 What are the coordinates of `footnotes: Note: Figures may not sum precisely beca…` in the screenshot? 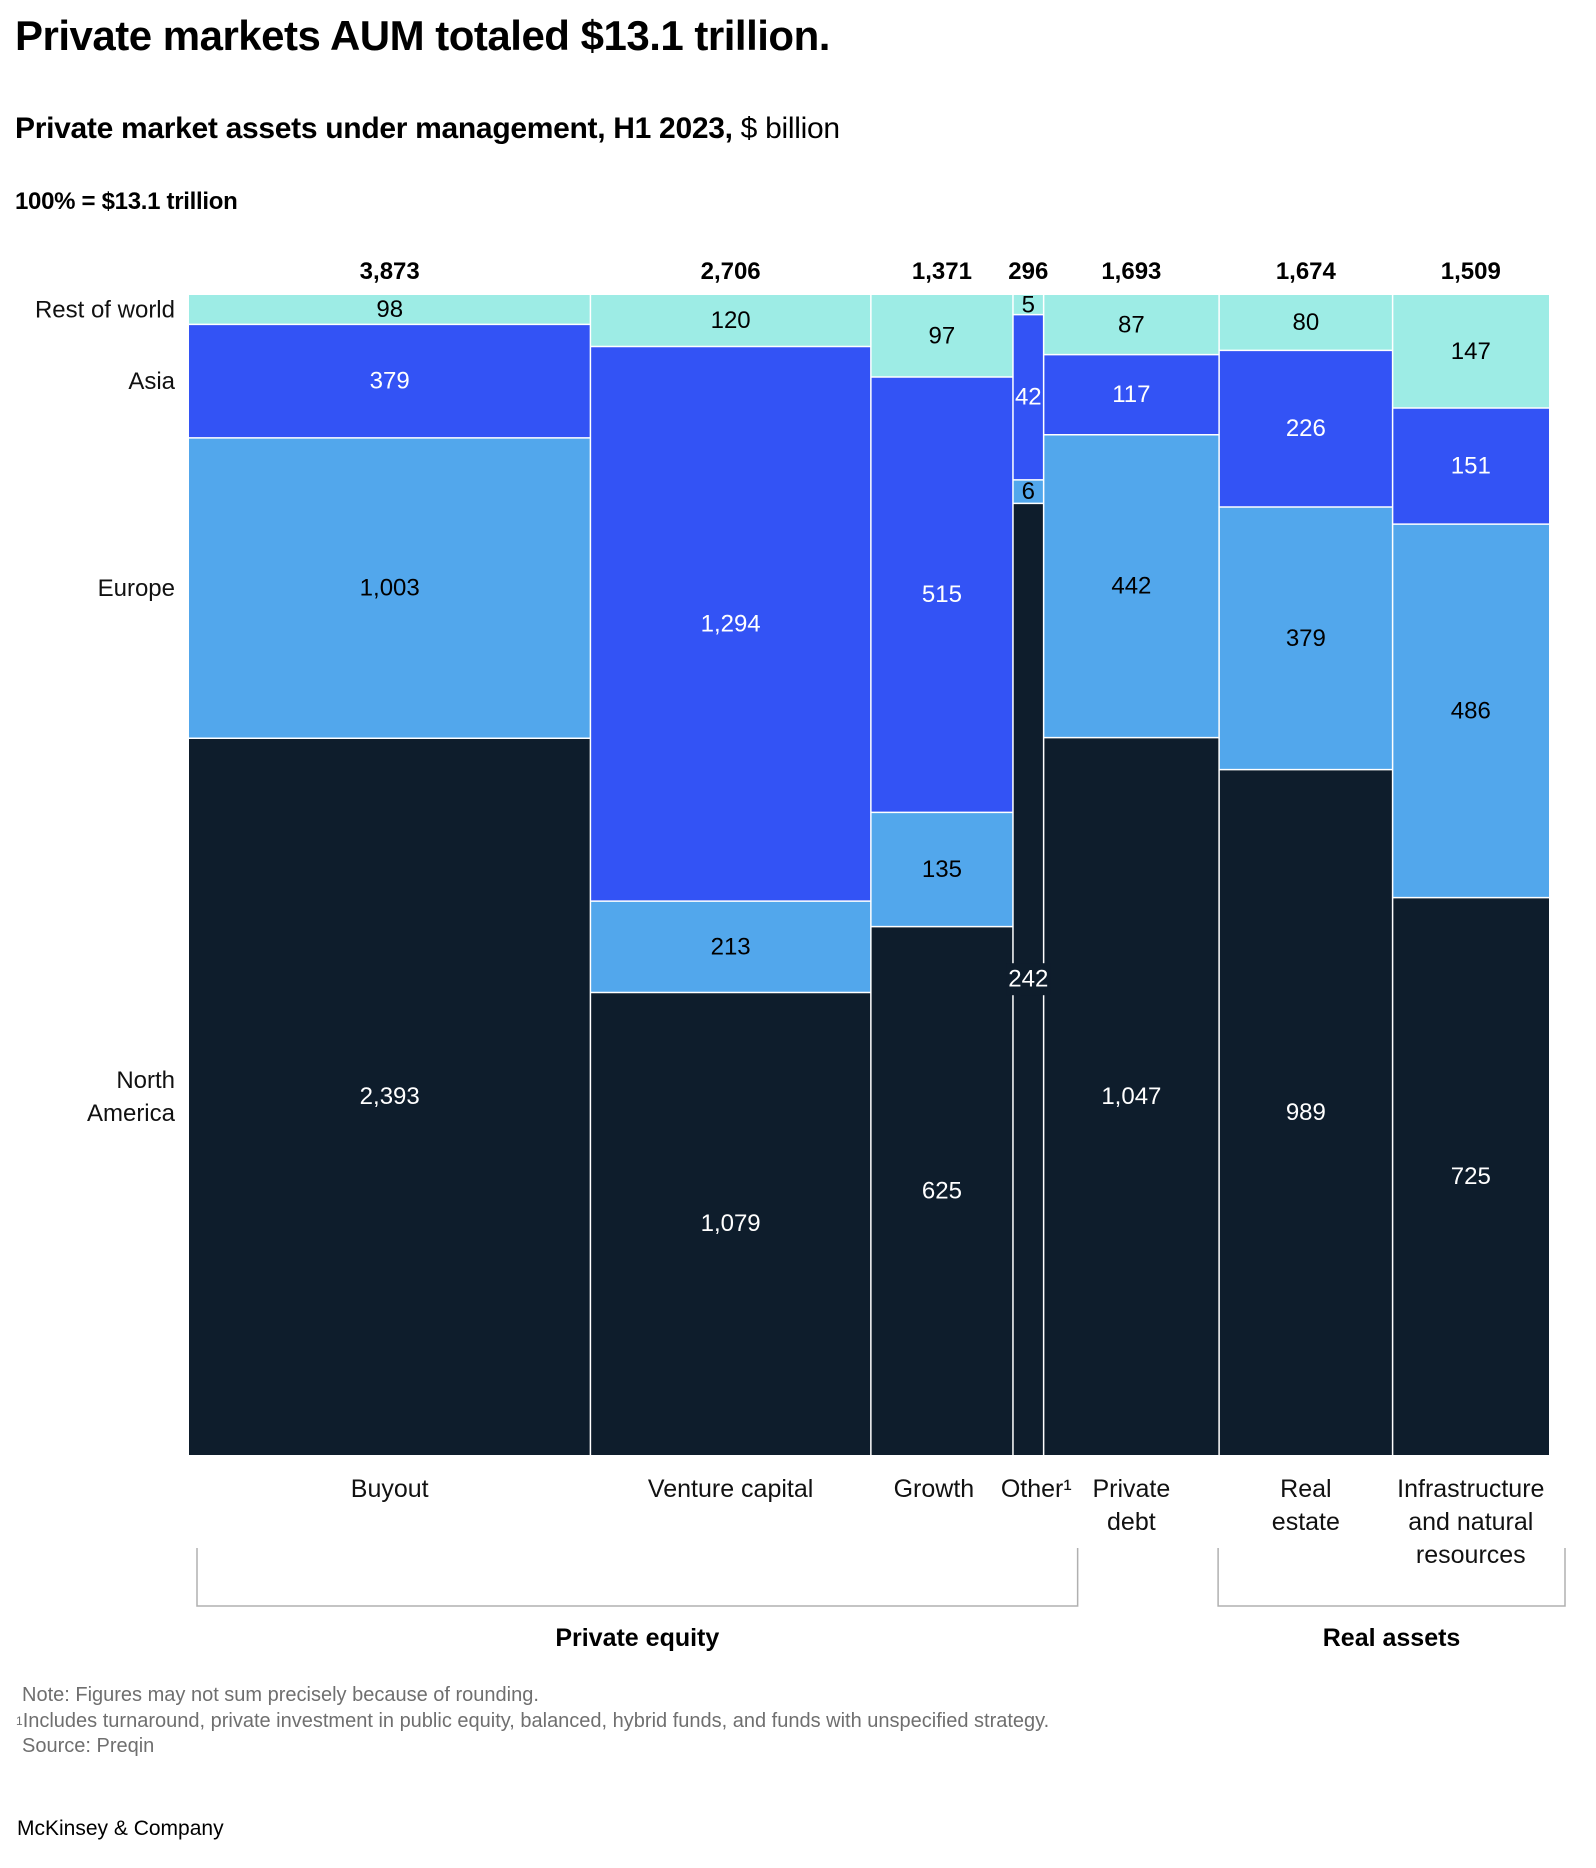 It's located at (532, 1721).